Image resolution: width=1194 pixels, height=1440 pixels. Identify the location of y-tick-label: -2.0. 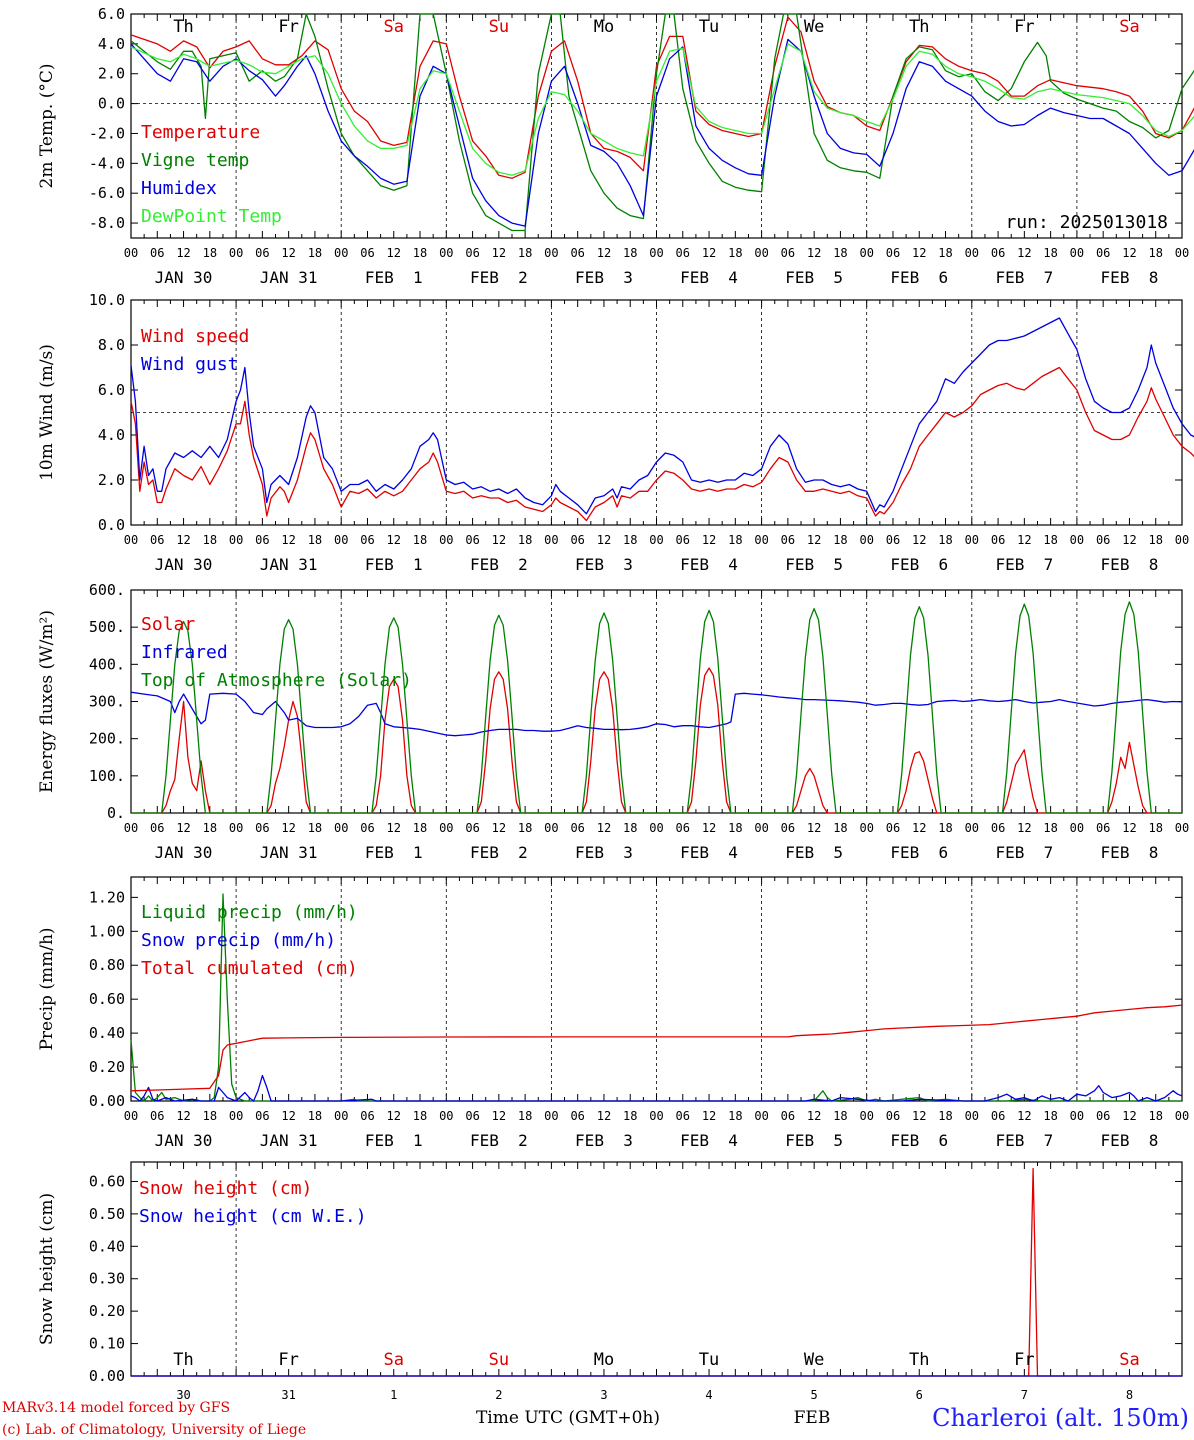
(107, 133).